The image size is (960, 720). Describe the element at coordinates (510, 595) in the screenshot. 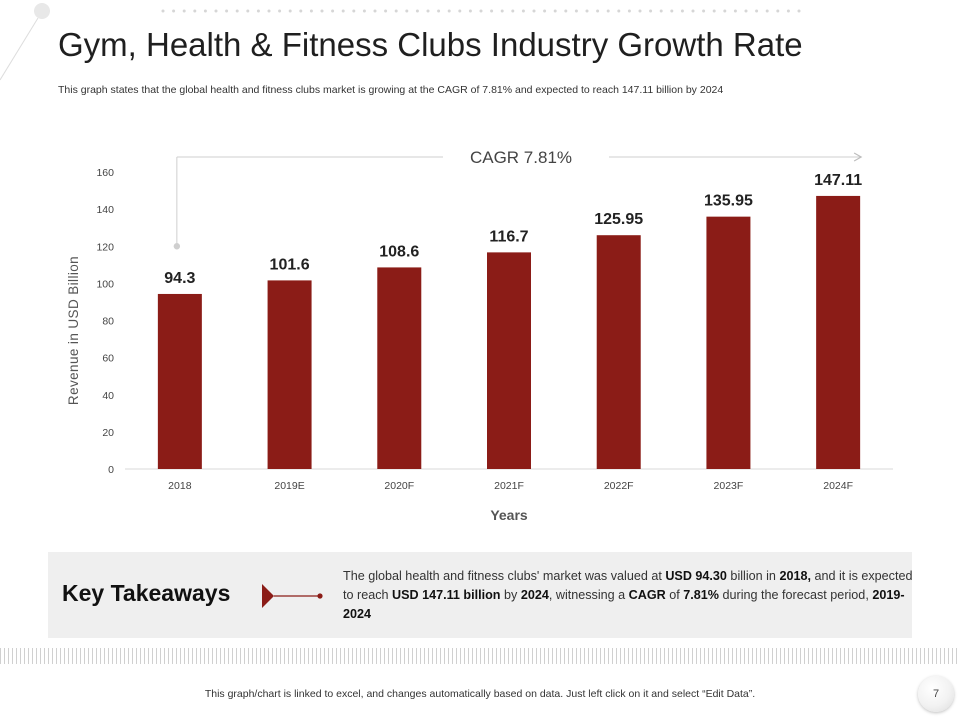

I see `takeaway-text: by` at that location.